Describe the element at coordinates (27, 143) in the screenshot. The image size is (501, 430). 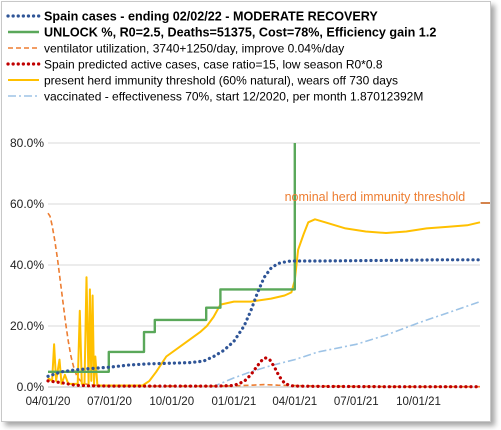
I see `y-tick-label: 80.0%` at that location.